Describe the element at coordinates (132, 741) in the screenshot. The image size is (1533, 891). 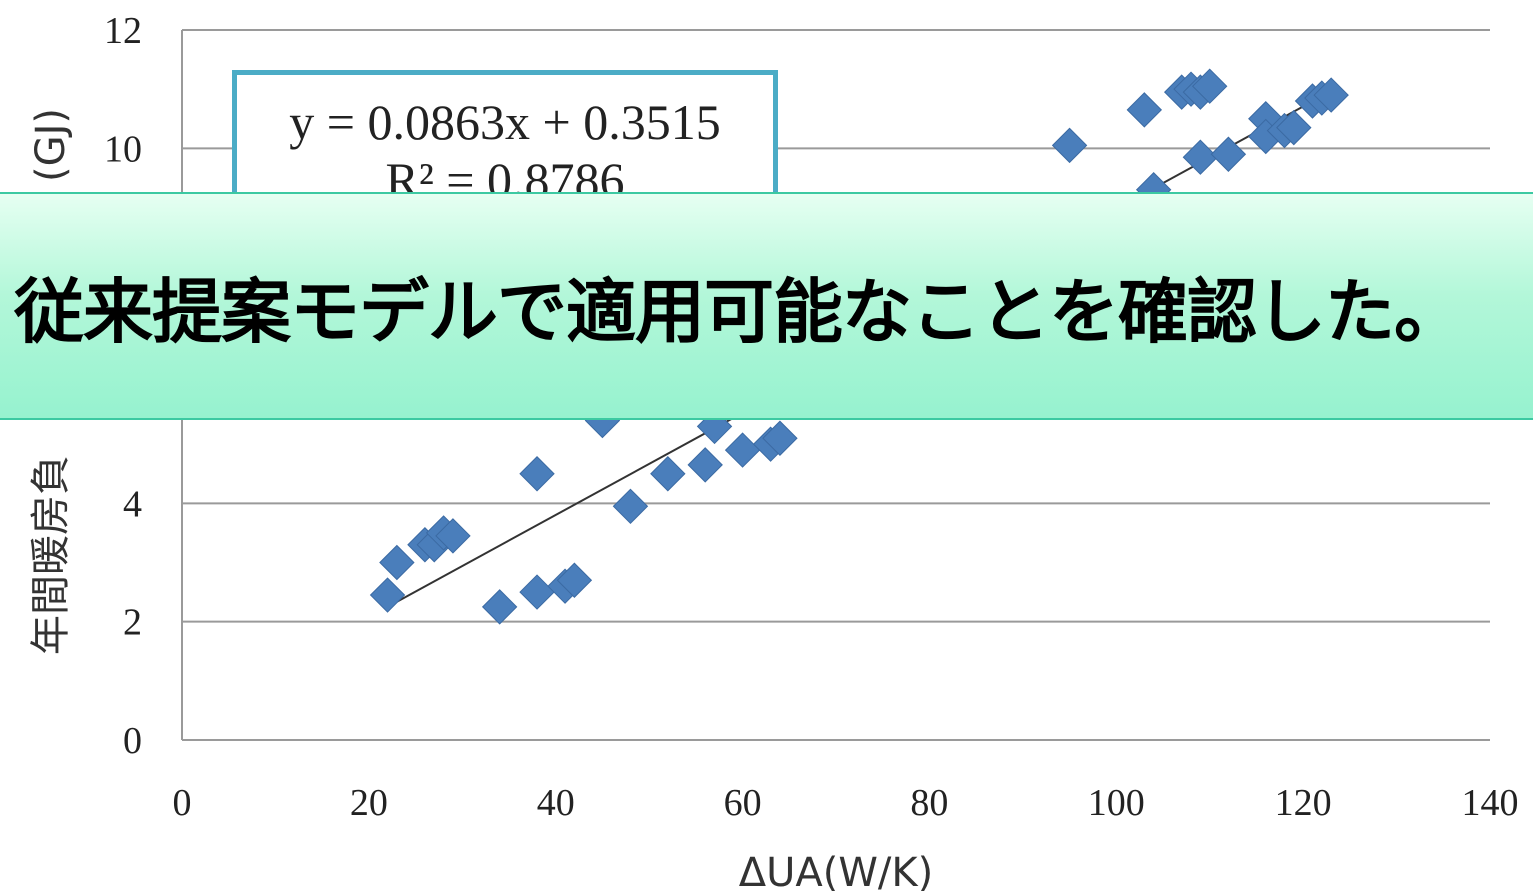
I see `y-tick-label: 0` at that location.